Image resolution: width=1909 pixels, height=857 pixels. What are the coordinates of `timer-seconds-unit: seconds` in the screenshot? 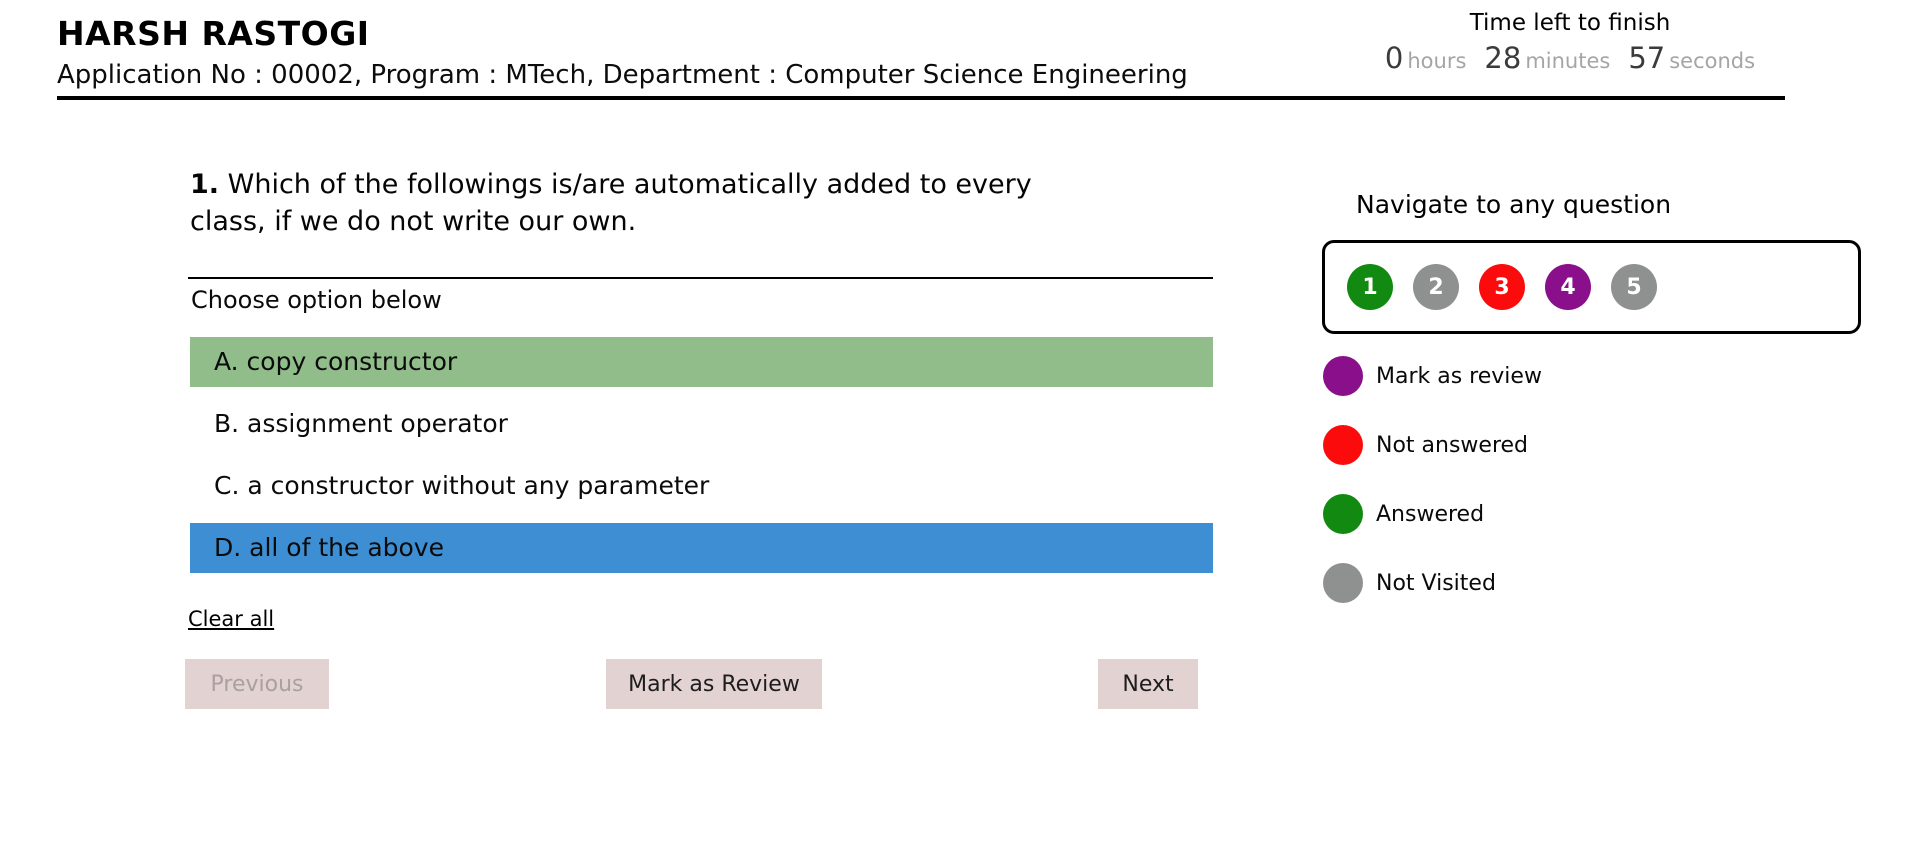 It's located at (1712, 61).